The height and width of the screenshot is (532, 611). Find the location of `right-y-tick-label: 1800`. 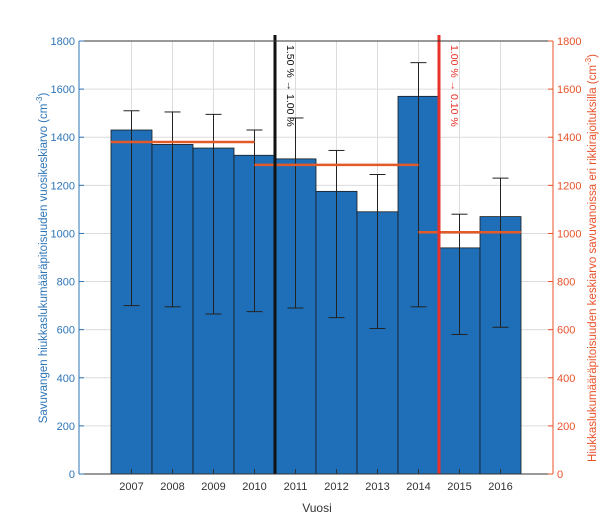

right-y-tick-label: 1800 is located at coordinates (569, 42).